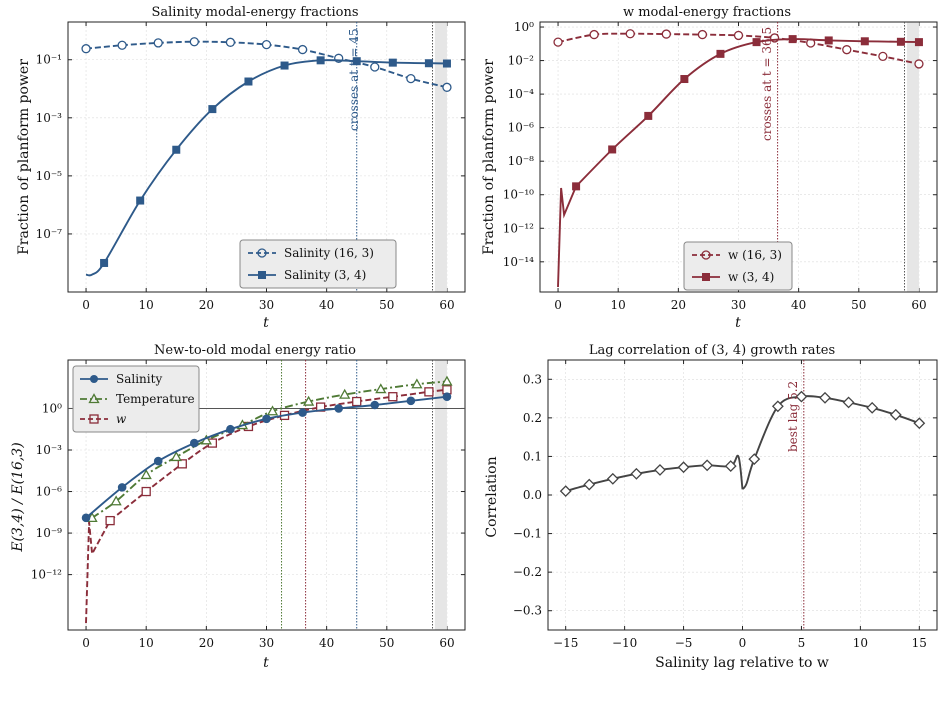 The image size is (946, 704). I want to click on y-axis-label: Correlation, so click(492, 496).